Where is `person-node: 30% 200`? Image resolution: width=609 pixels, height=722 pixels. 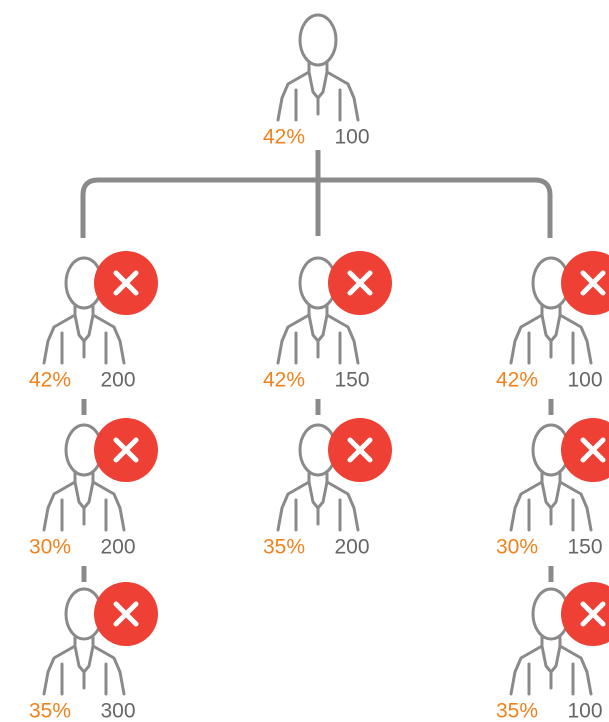 person-node: 30% 200 is located at coordinates (93, 488).